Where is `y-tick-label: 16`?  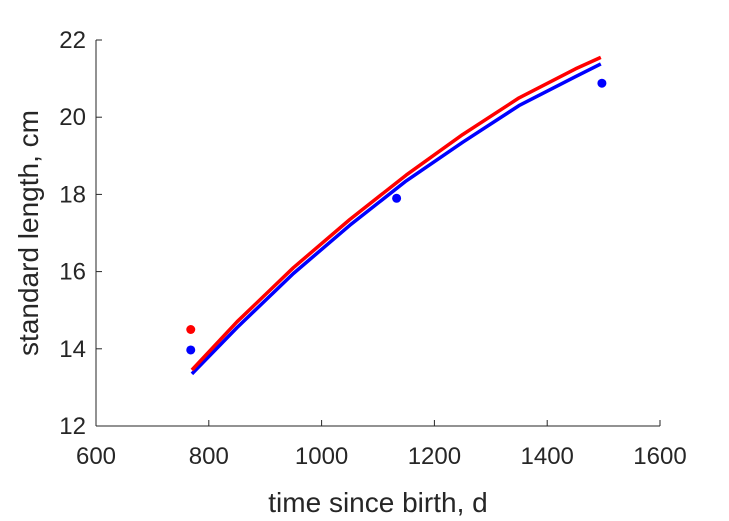
y-tick-label: 16 is located at coordinates (72, 272).